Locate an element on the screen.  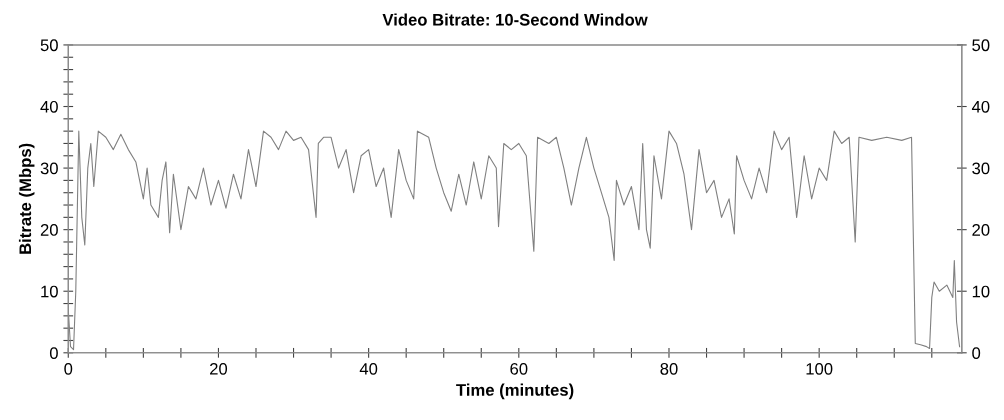
y2-tick-label: 0 is located at coordinates (976, 353).